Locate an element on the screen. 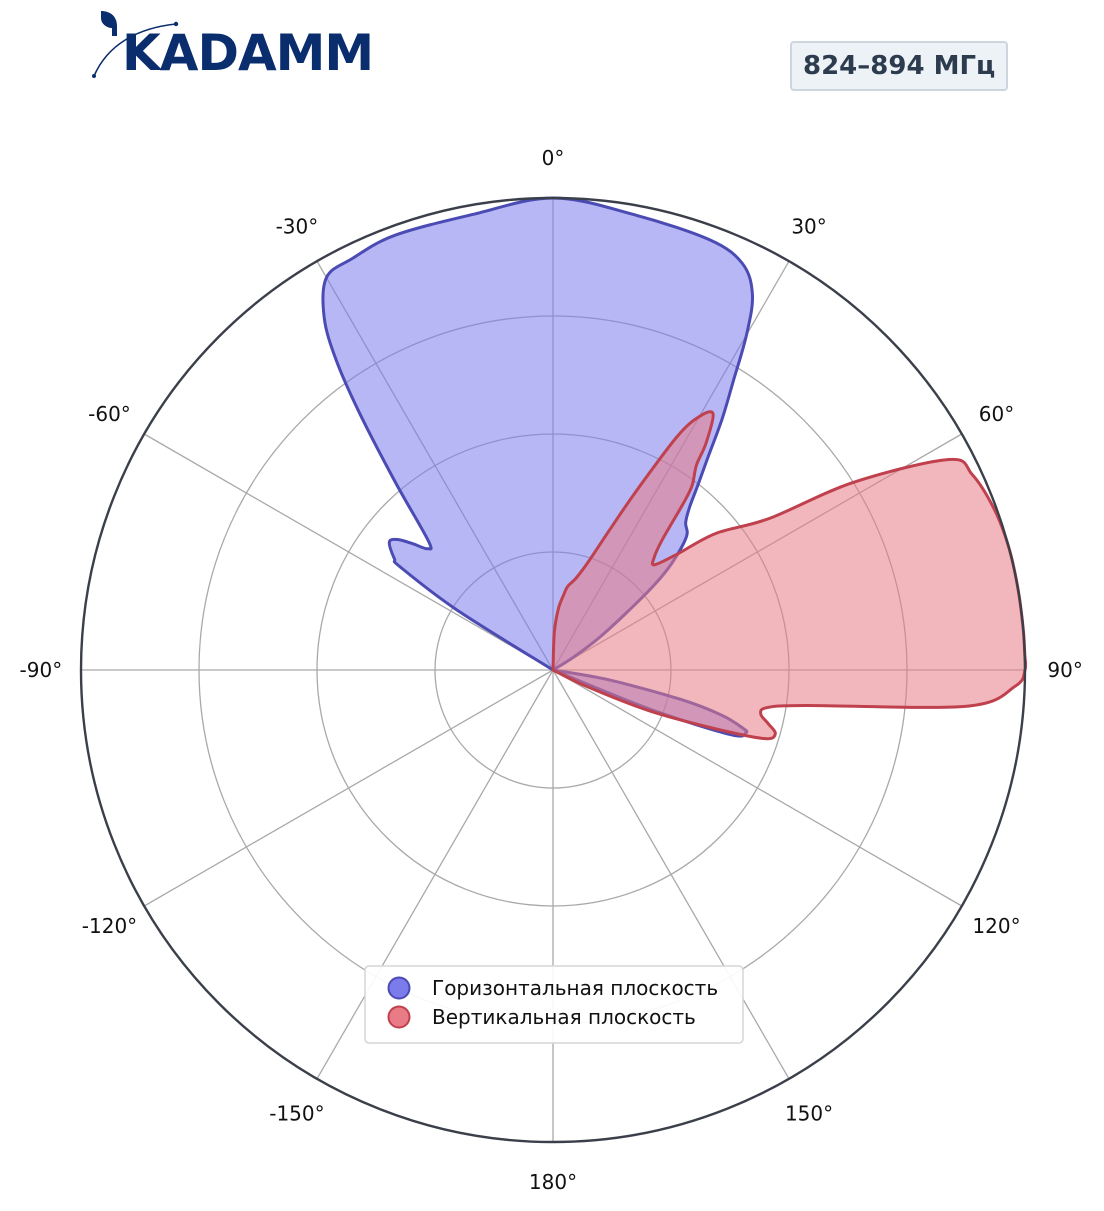  legend-label: Вертикальная плоскость is located at coordinates (564, 1017).